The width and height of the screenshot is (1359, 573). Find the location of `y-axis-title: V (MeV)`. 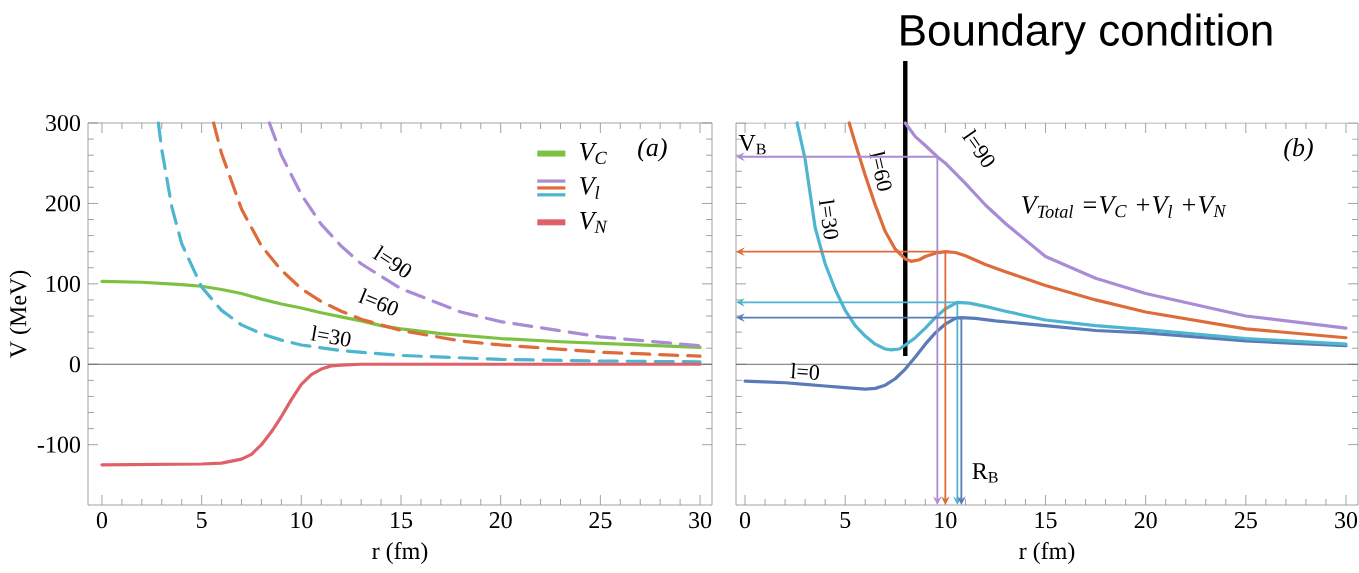

y-axis-title: V (MeV) is located at coordinates (20, 314).